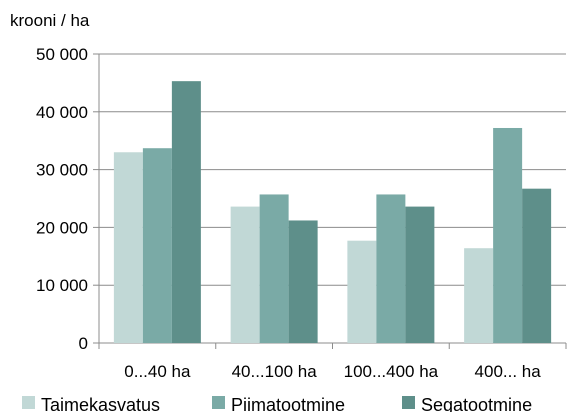  Describe the element at coordinates (508, 371) in the screenshot. I see `x-category-label: 400... ha` at that location.